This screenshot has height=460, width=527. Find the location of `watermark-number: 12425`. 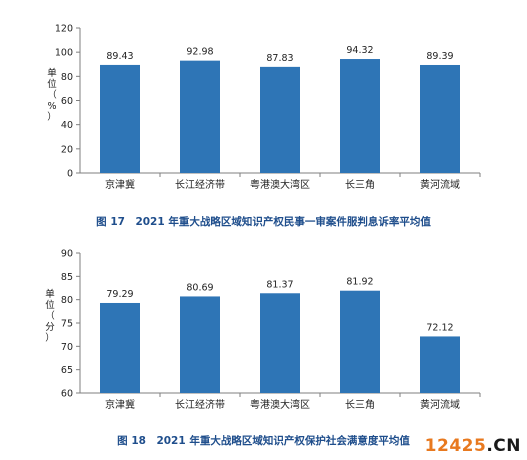

watermark-number: 12425 is located at coordinates (455, 446).